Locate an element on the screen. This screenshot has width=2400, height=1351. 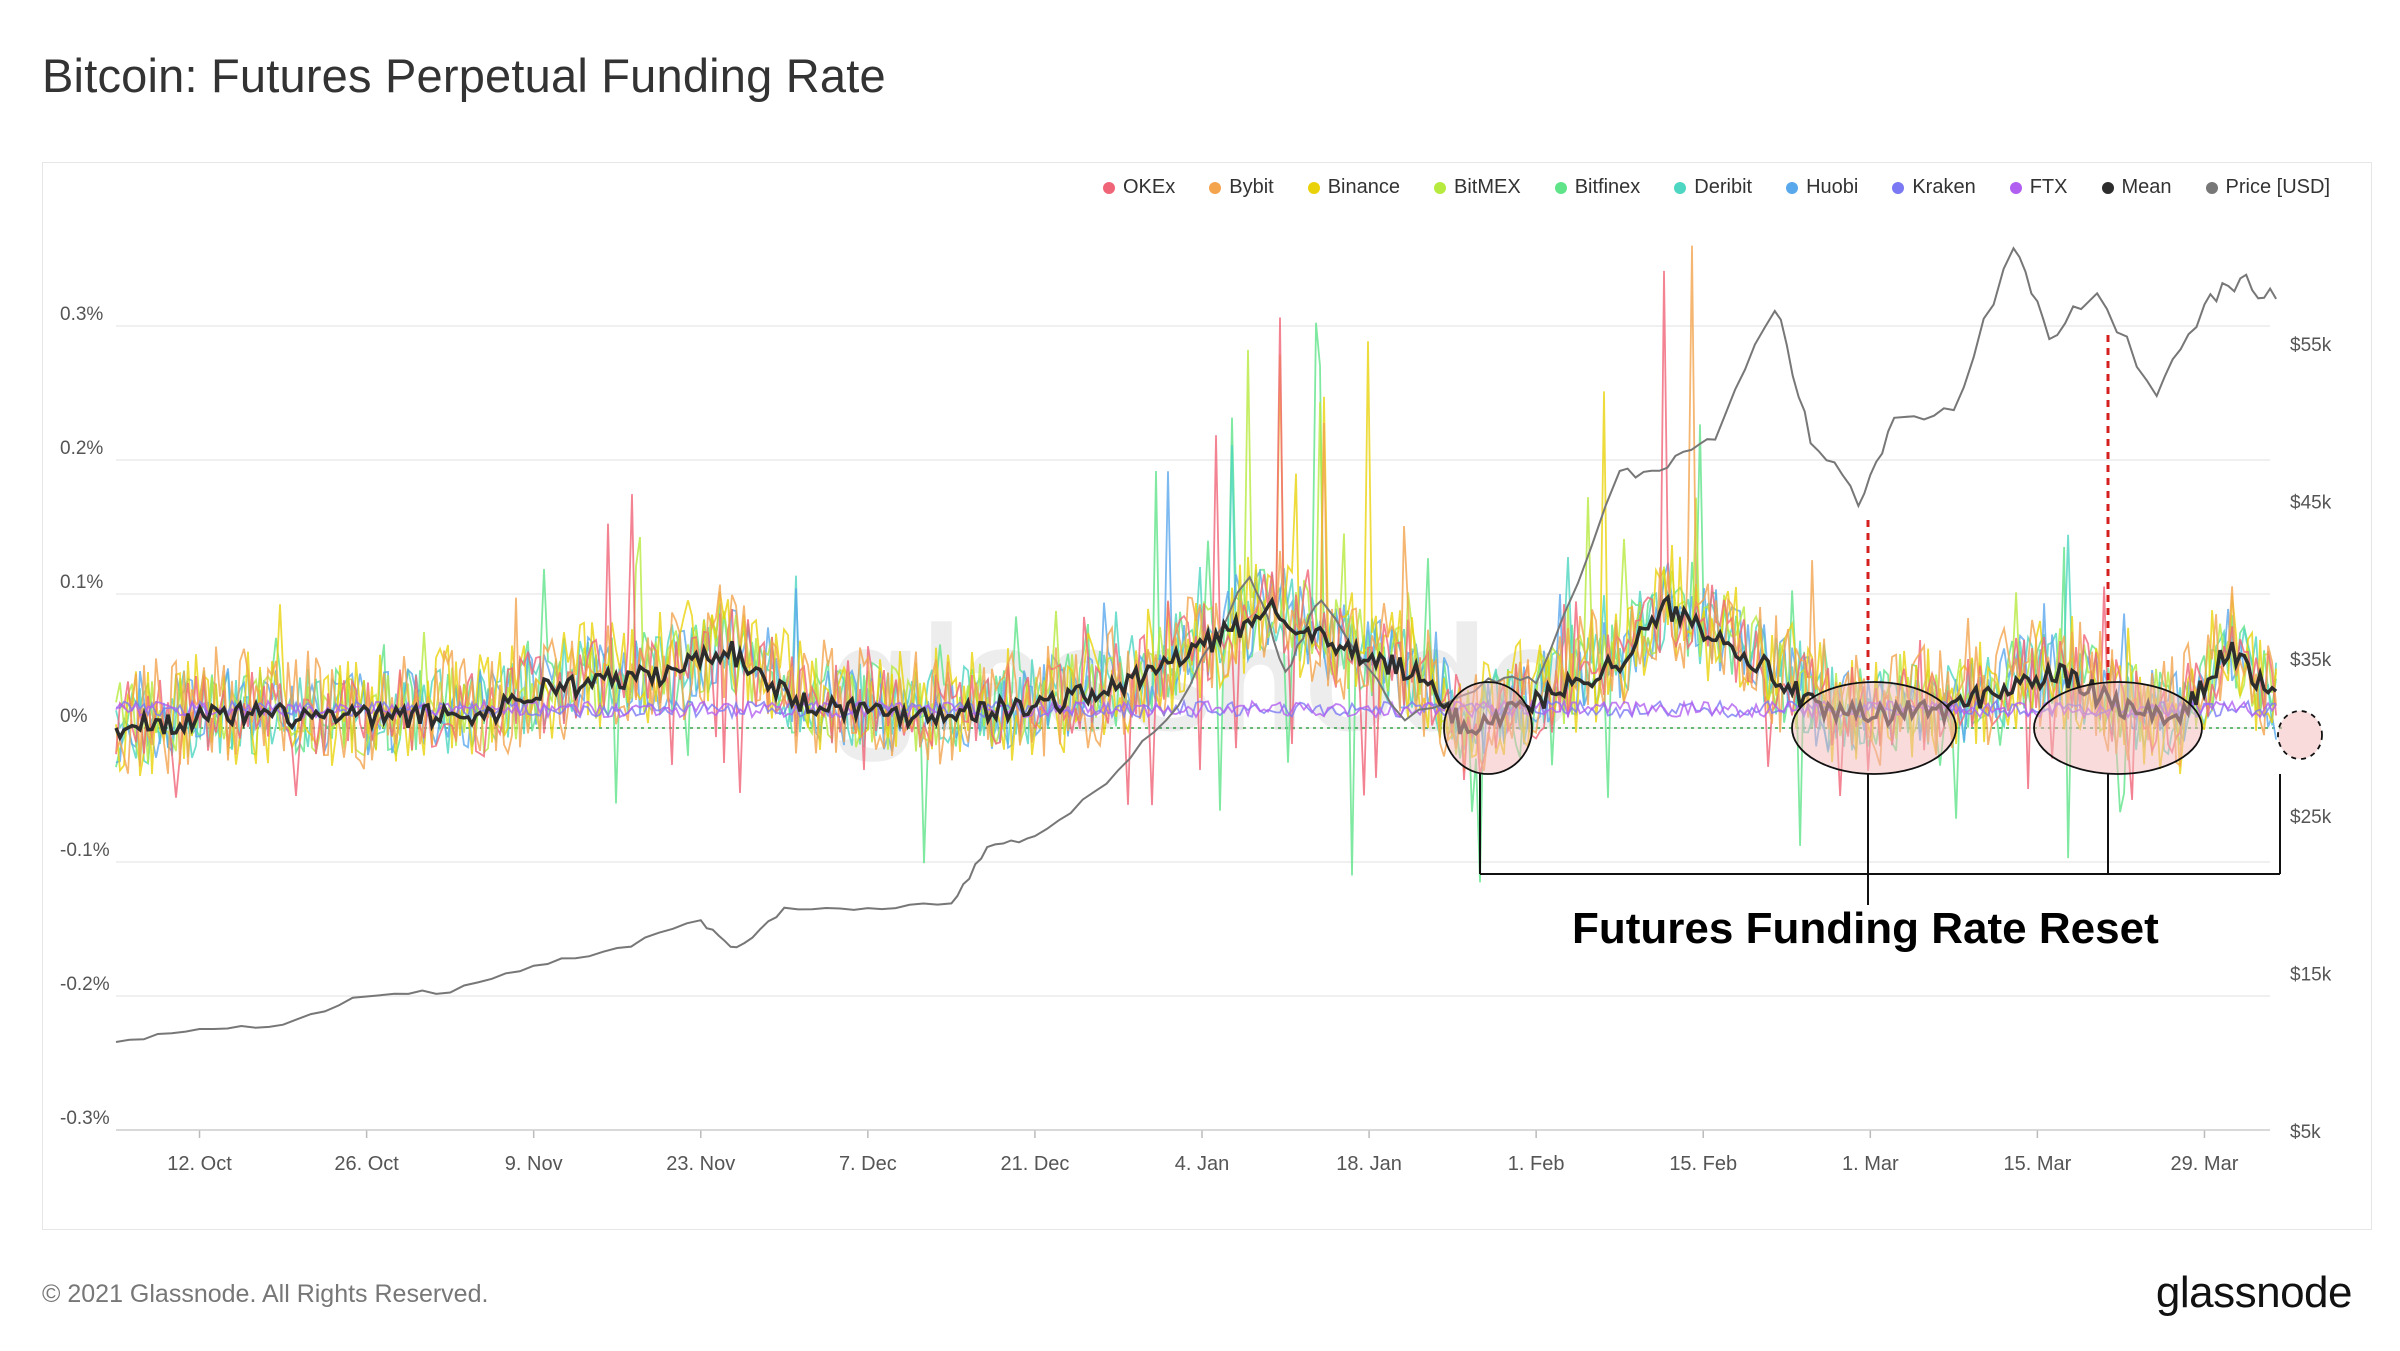
x-tick-label: 4. Jan is located at coordinates (1202, 1164).